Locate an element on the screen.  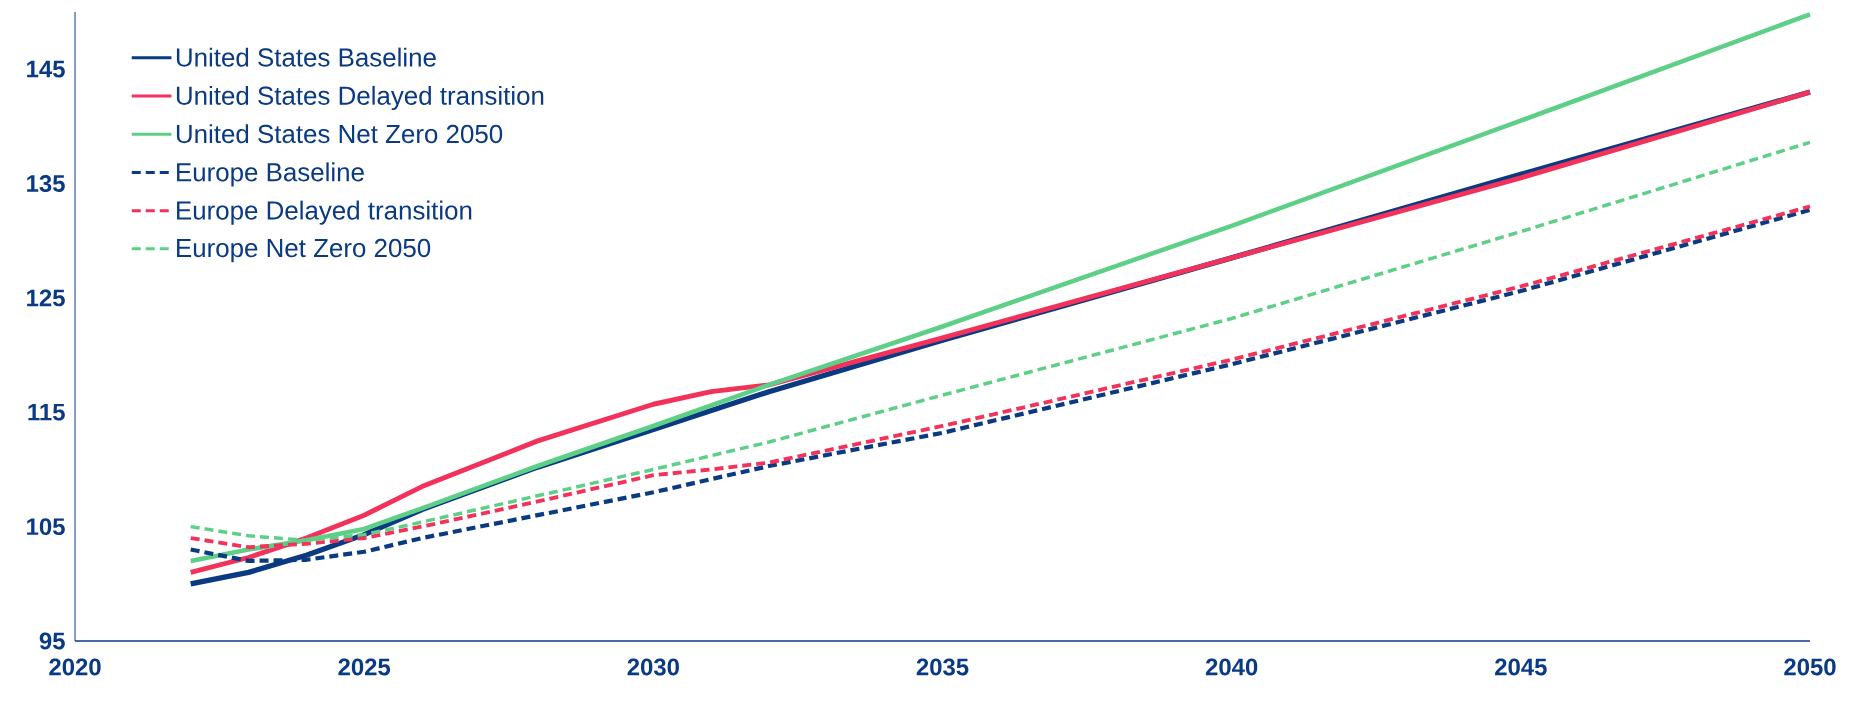
legend-label: United States Baseline is located at coordinates (306, 57).